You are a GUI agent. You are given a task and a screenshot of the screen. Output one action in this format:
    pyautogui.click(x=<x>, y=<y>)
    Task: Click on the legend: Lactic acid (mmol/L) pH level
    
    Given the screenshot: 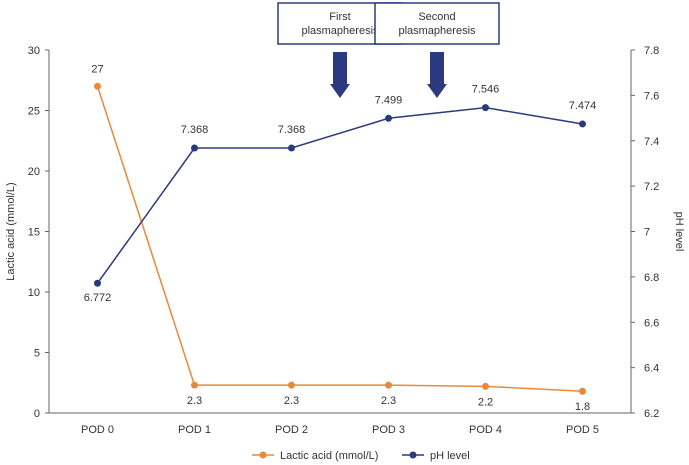 What is the action you would take?
    pyautogui.click(x=361, y=456)
    